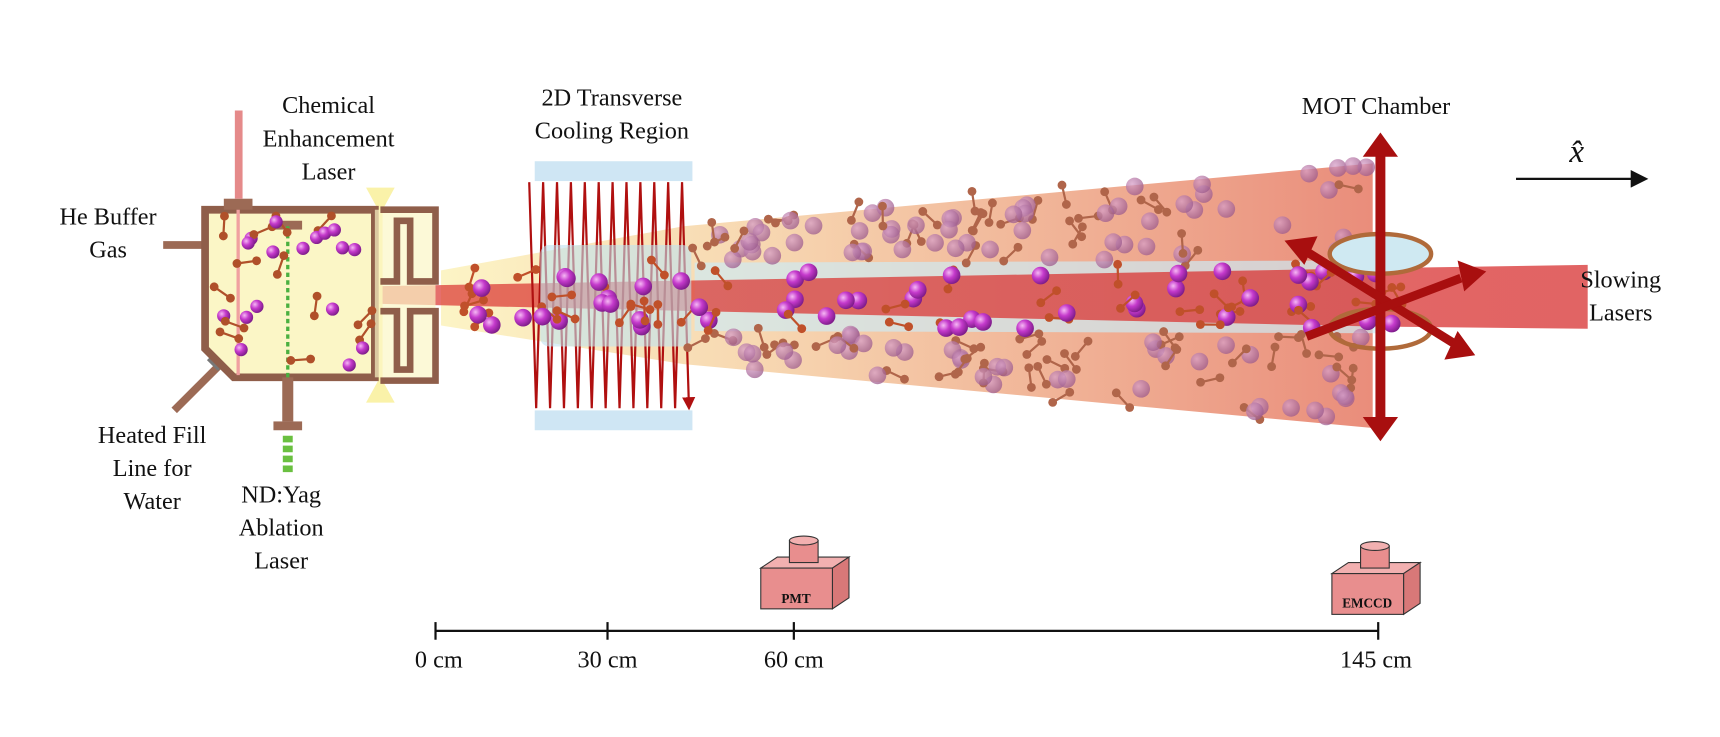 The image size is (1720, 737). What do you see at coordinates (612, 114) in the screenshot?
I see `cooling-region-label: 2D Transverse Cooling Region` at bounding box center [612, 114].